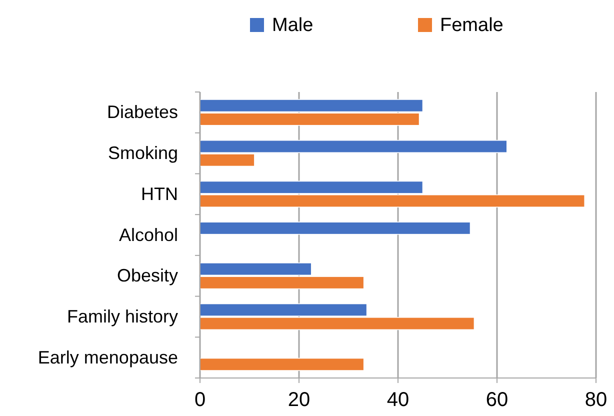 The image size is (614, 416). What do you see at coordinates (200, 400) in the screenshot?
I see `x-tick-label: 0` at bounding box center [200, 400].